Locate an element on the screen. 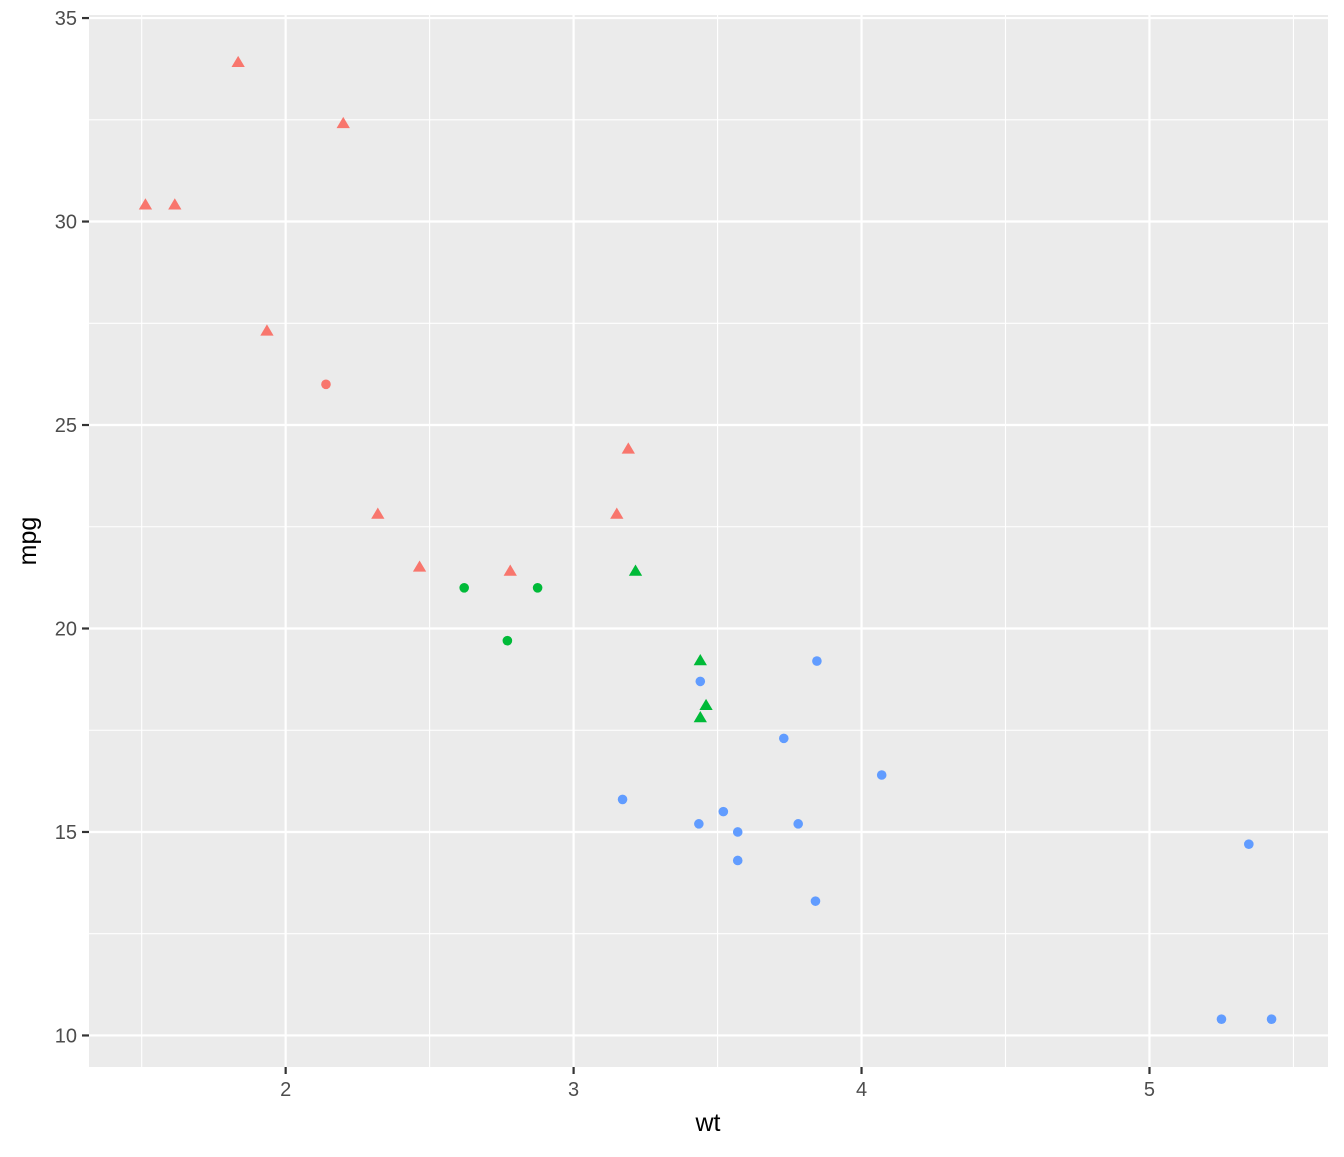 Image resolution: width=1344 pixels, height=1157 pixels. y-axis-title: mpg is located at coordinates (28, 541).